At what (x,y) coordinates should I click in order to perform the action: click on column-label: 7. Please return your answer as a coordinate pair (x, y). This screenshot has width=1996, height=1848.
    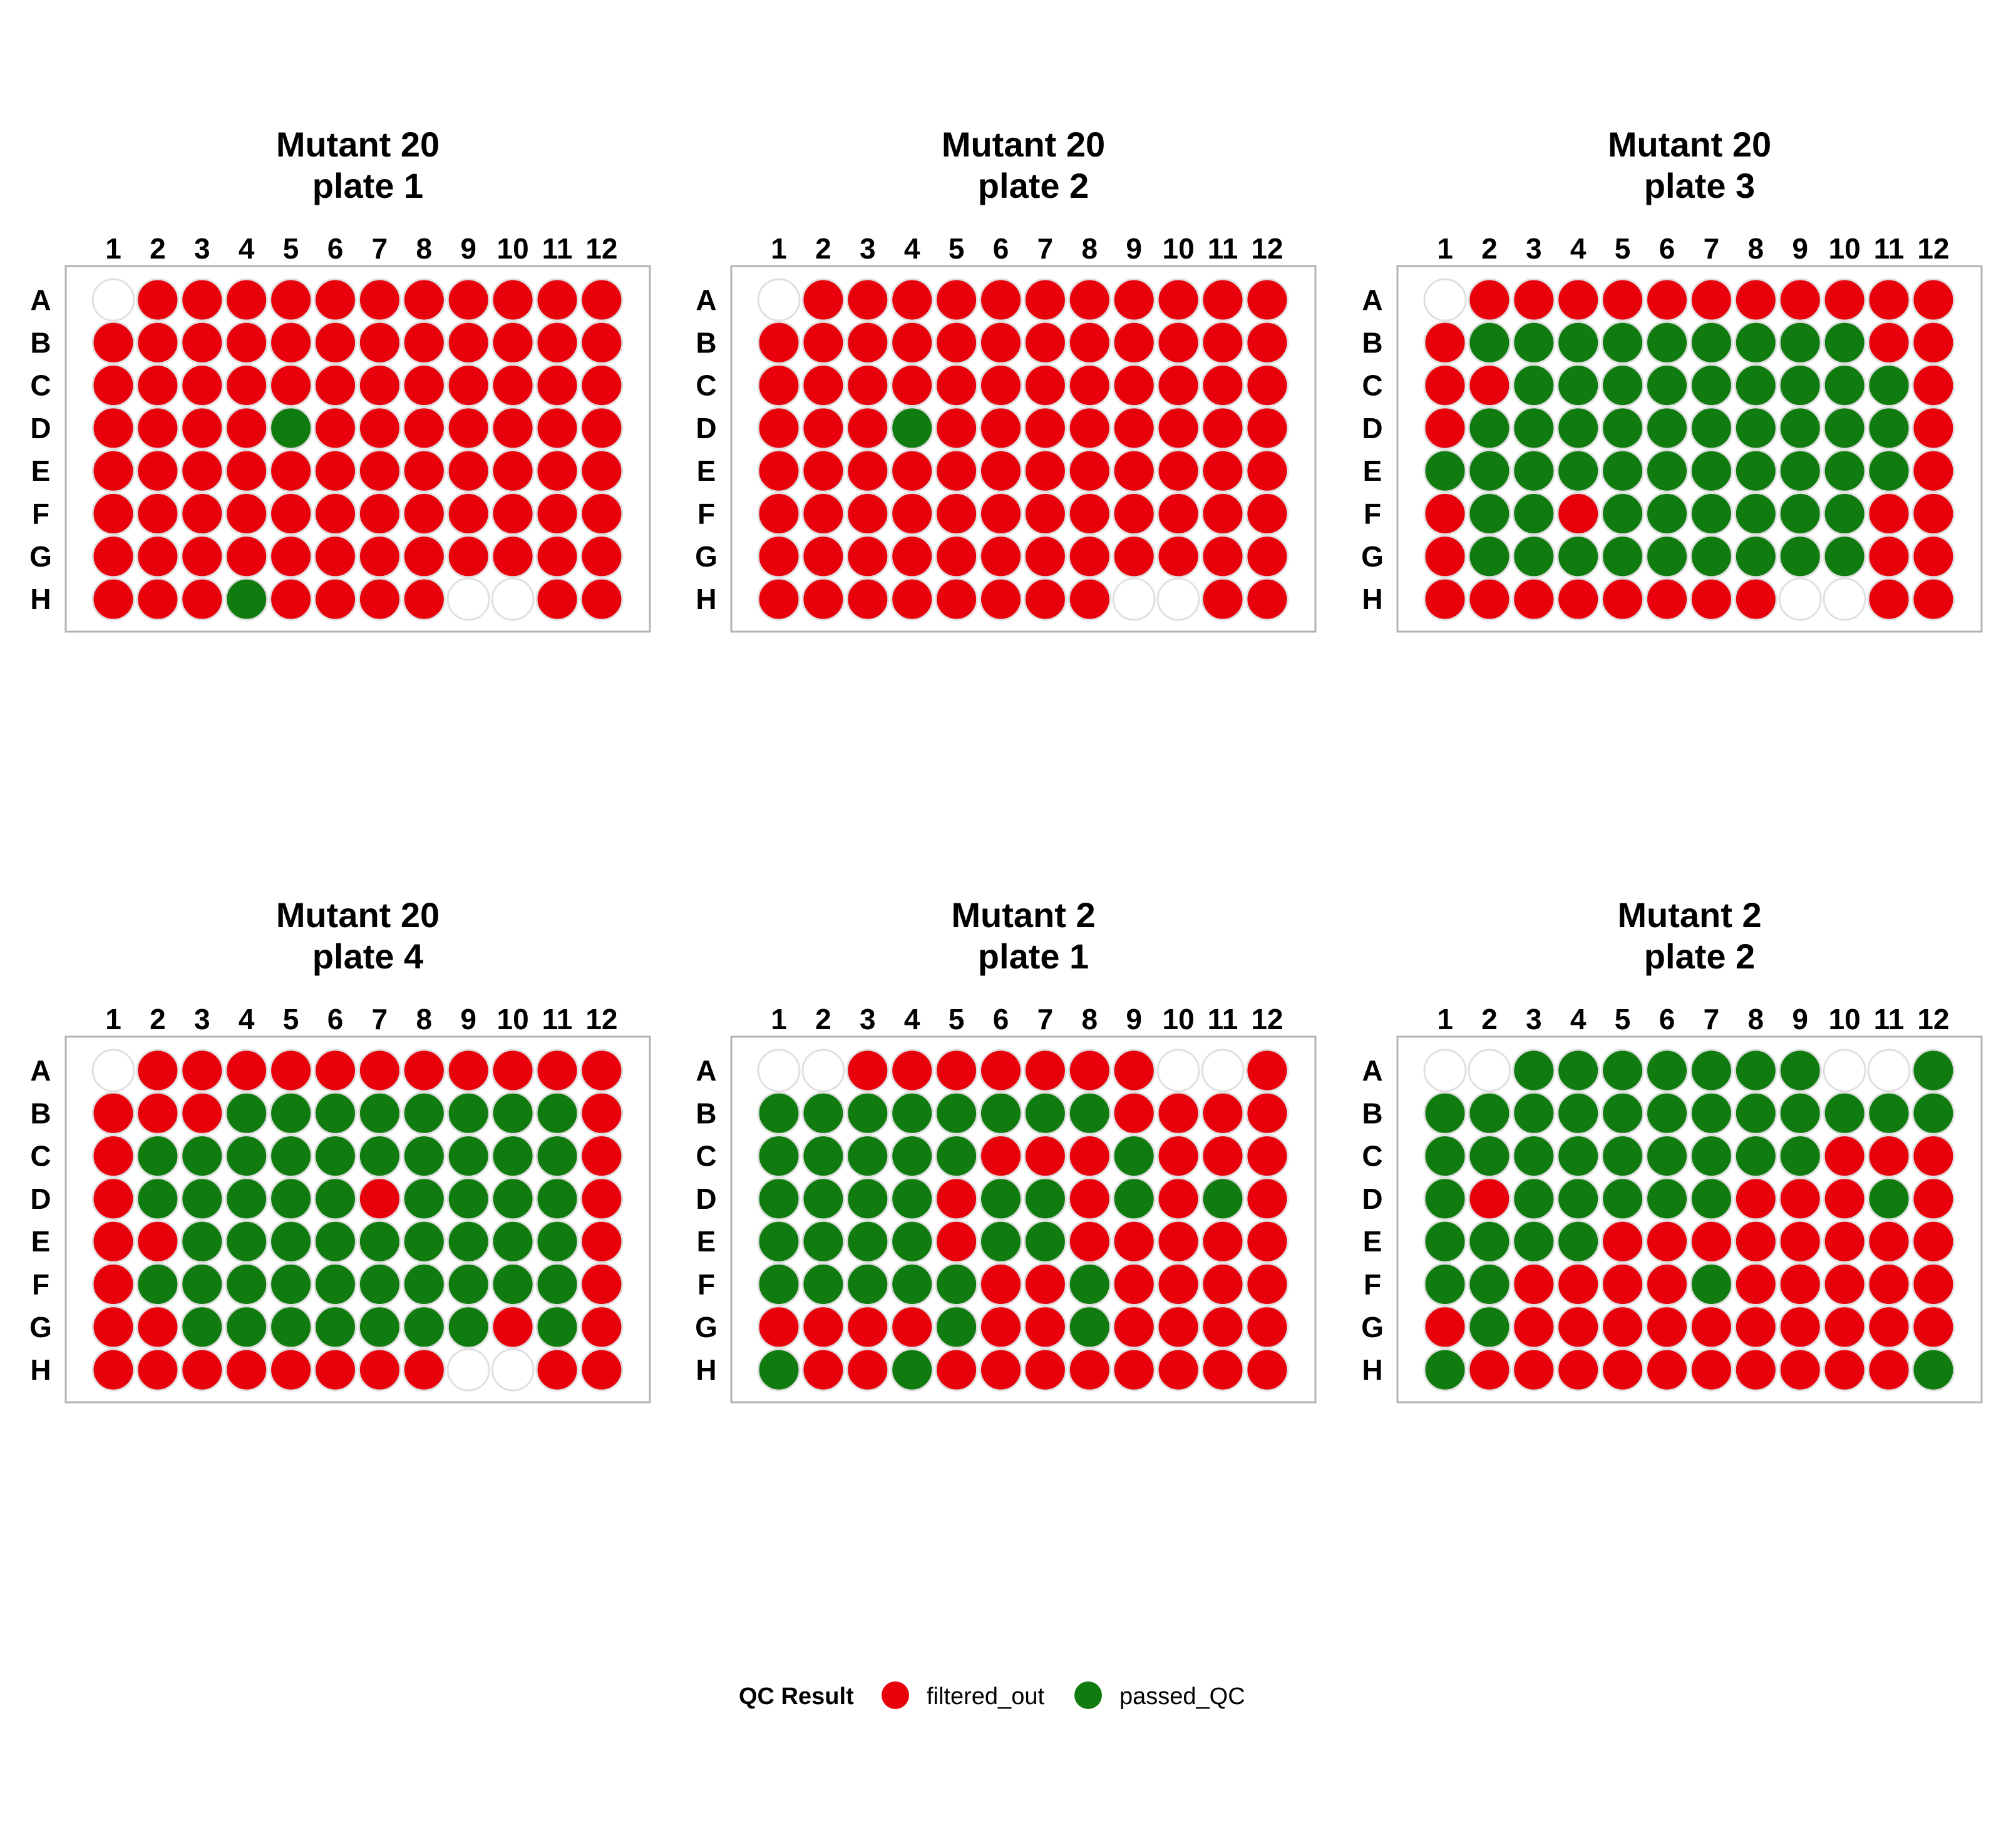
    Looking at the image, I should click on (1712, 248).